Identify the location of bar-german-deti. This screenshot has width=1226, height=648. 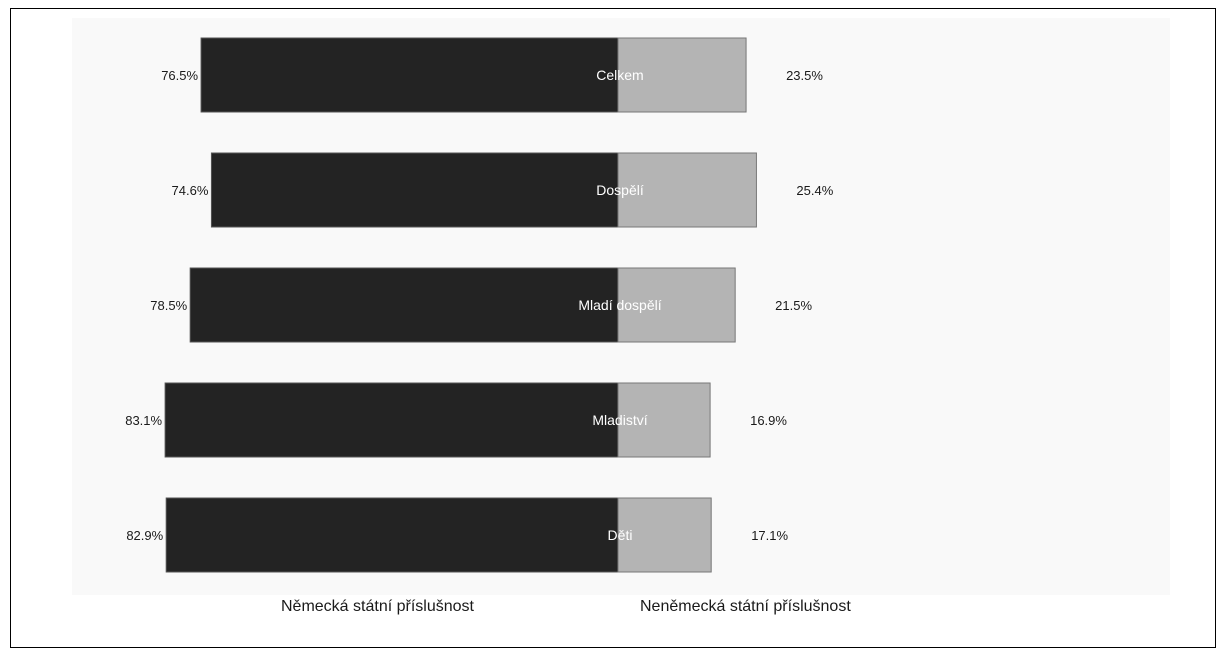
(392, 535).